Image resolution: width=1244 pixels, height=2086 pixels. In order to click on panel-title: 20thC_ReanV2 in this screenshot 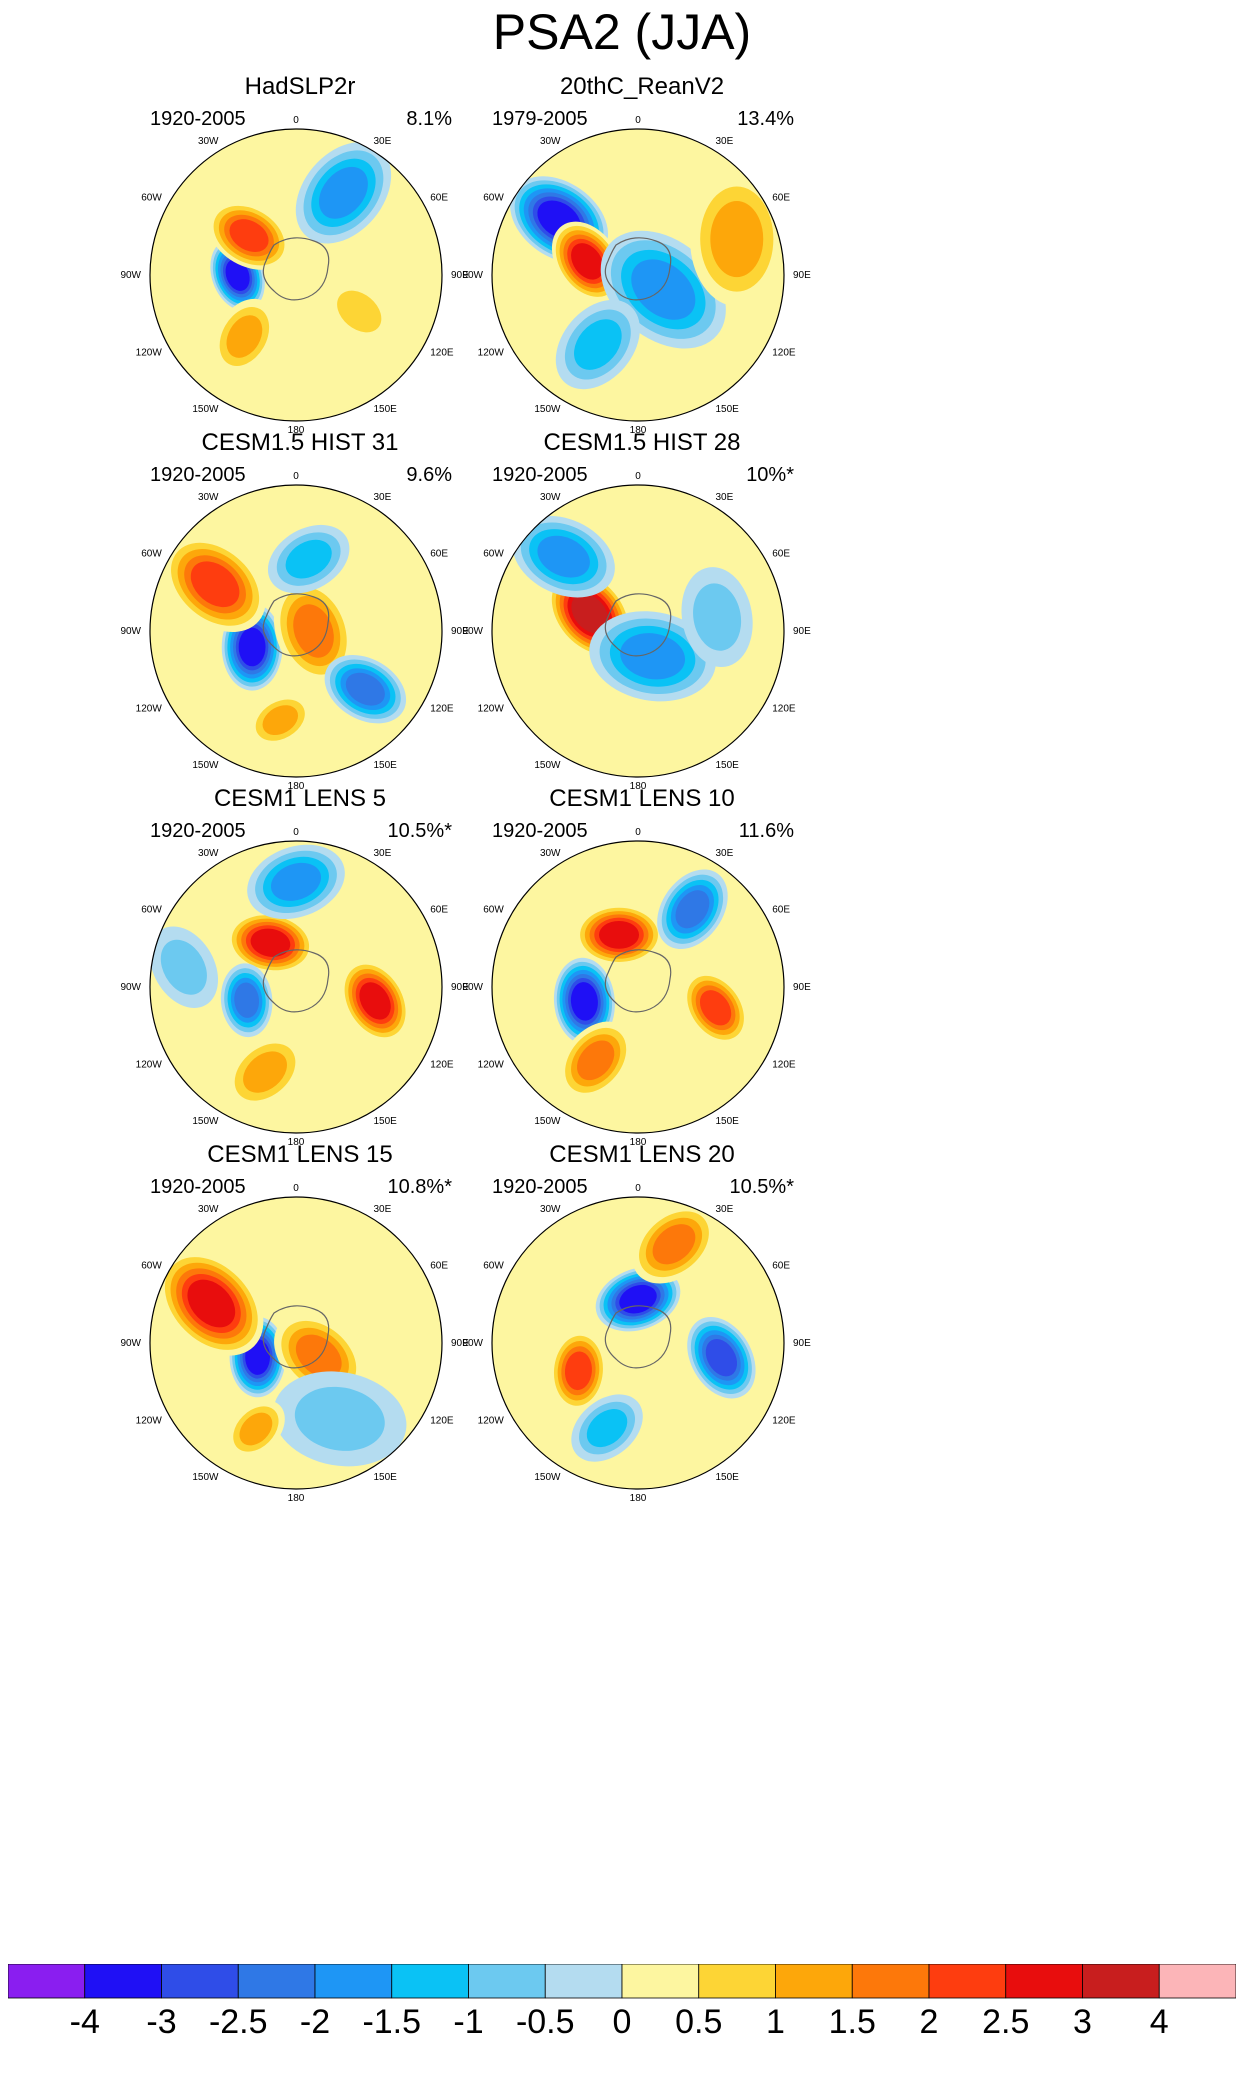, I will do `click(642, 86)`.